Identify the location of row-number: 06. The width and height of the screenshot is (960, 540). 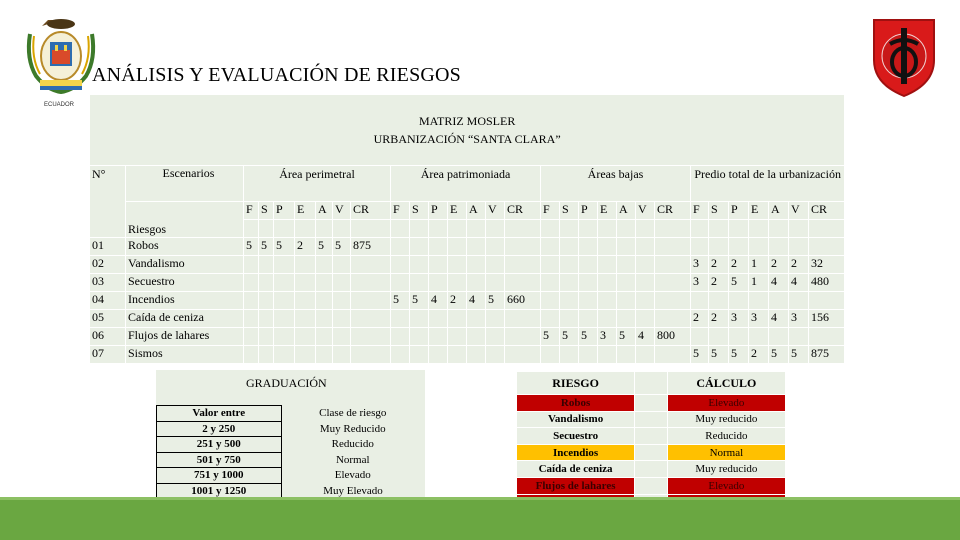
(107, 336).